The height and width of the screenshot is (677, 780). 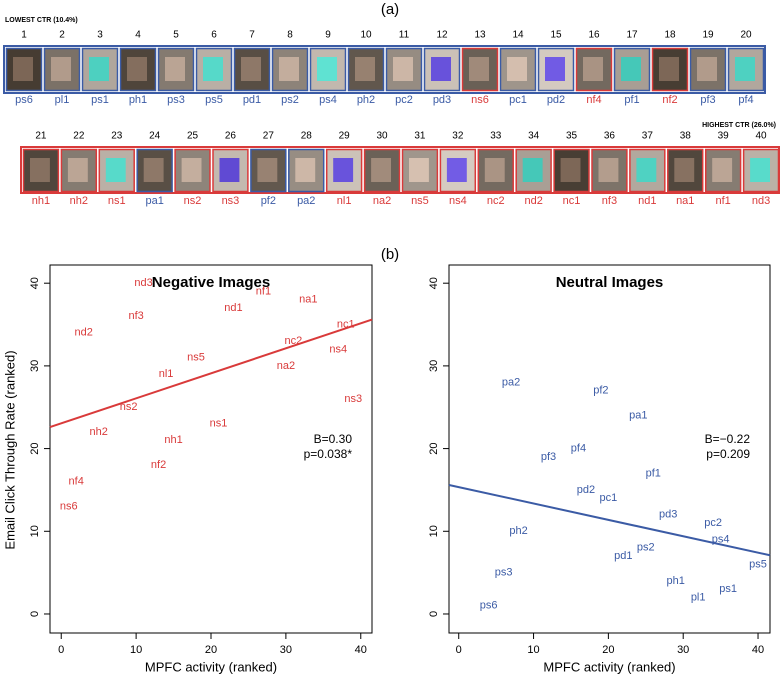 What do you see at coordinates (100, 100) in the screenshot?
I see `image-code: ps1` at bounding box center [100, 100].